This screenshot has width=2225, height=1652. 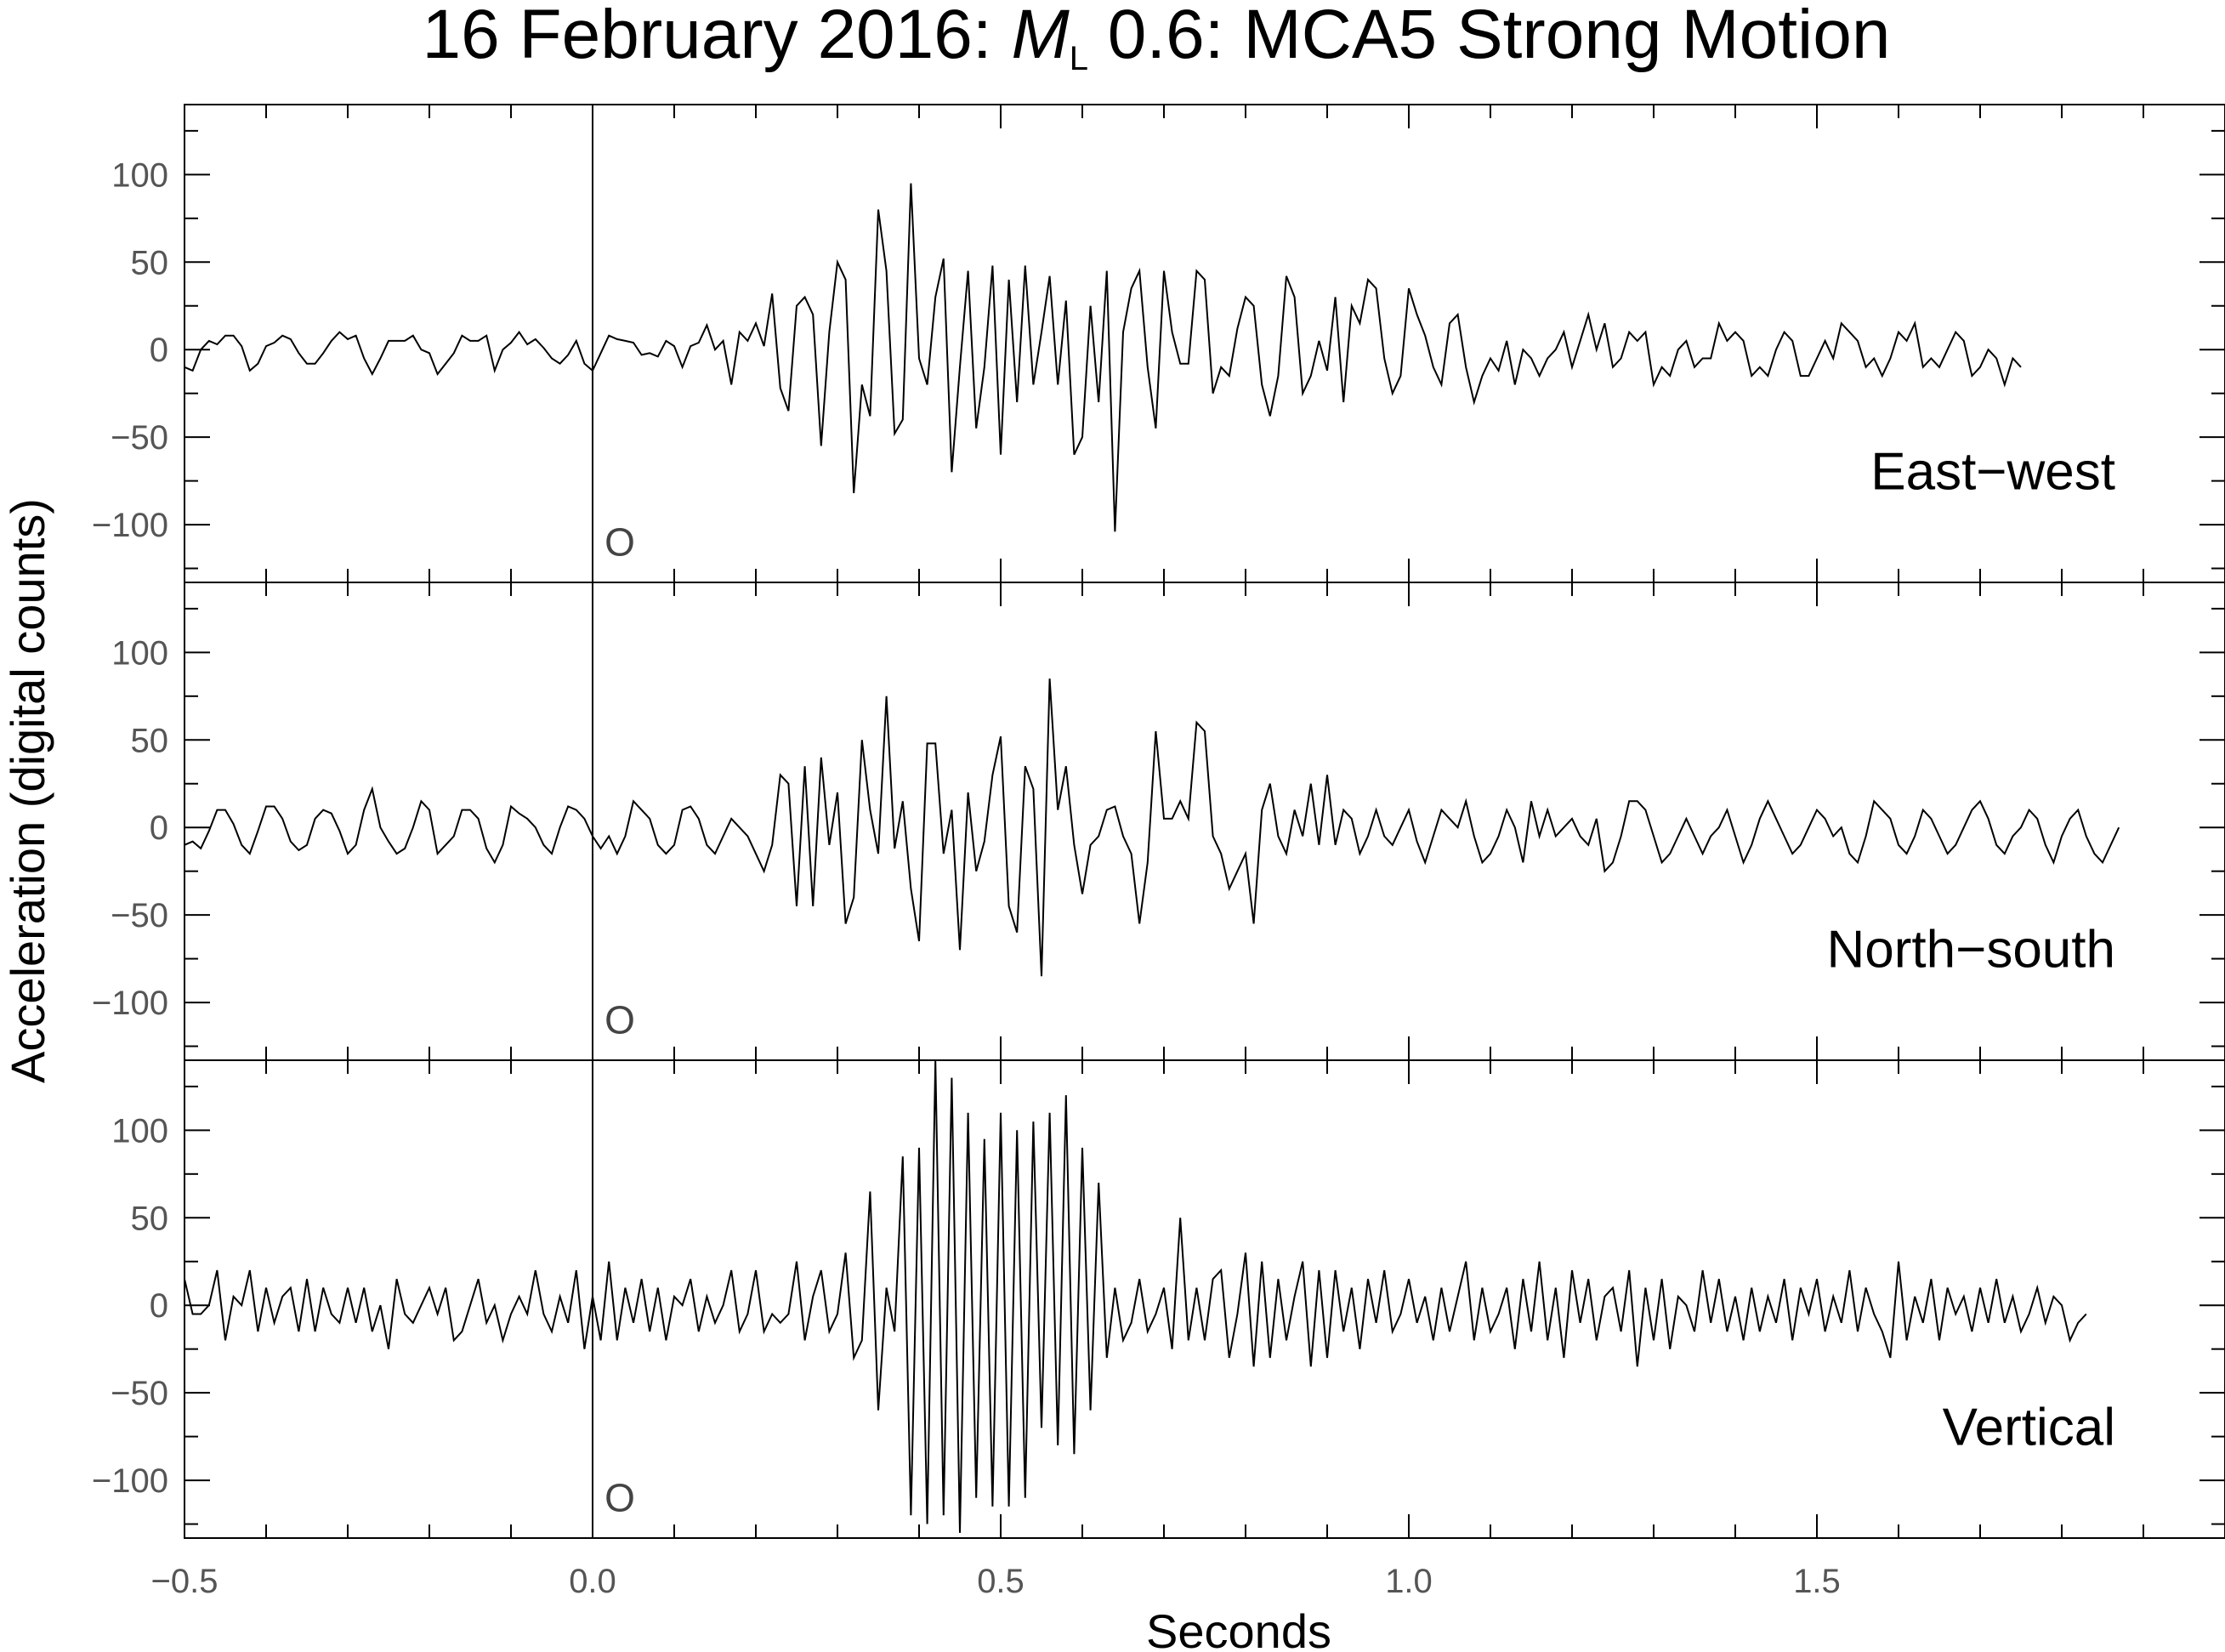 I want to click on component-label-north-south: North−south, so click(x=1971, y=949).